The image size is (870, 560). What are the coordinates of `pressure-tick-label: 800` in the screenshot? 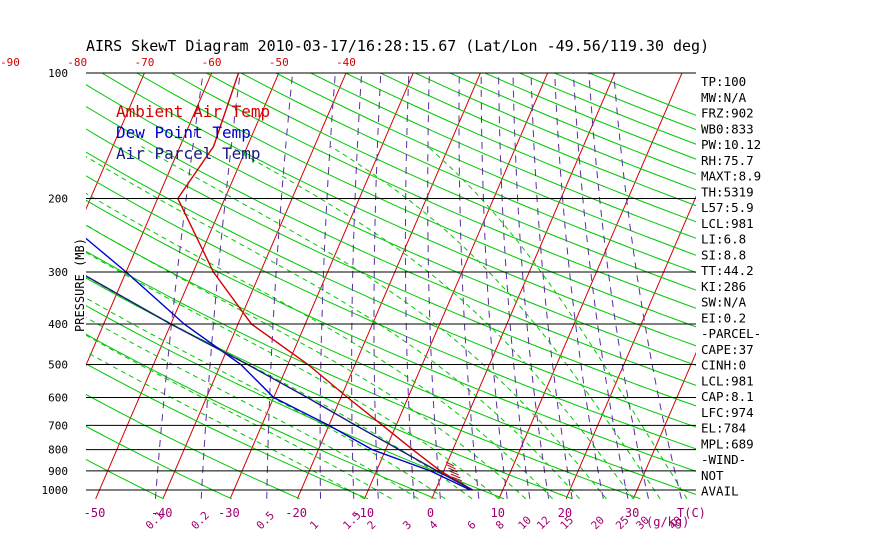 It's located at (58, 450).